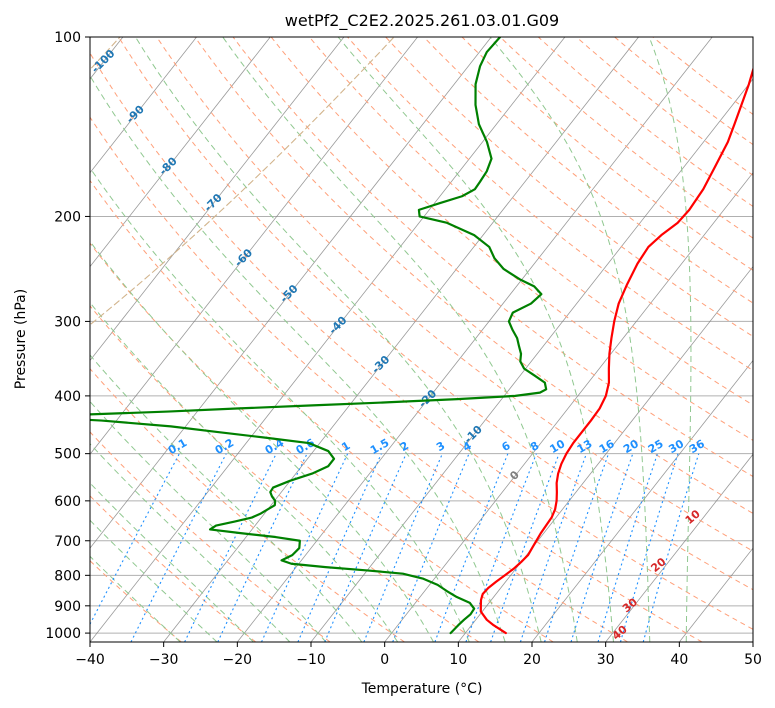  I want to click on x-axis: −40 −30 −20 −10 0 10 20 30 40 50, so click(418, 655).